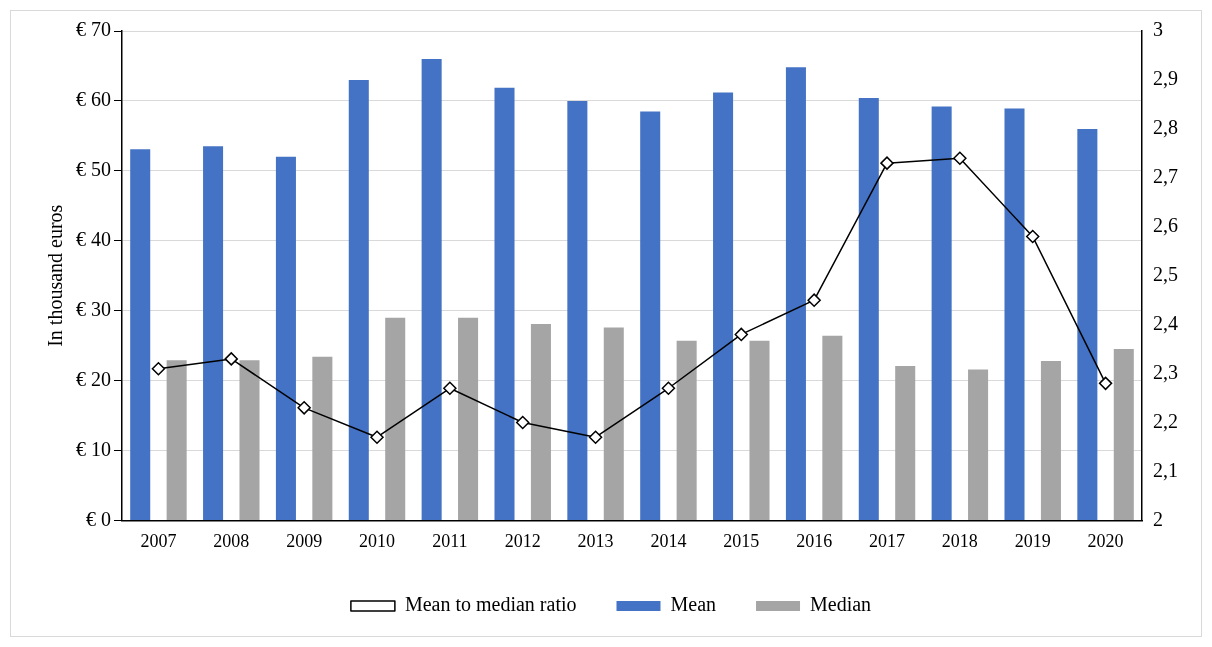 The width and height of the screenshot is (1212, 647). Describe the element at coordinates (814, 540) in the screenshot. I see `x-tick-label: 2016` at that location.